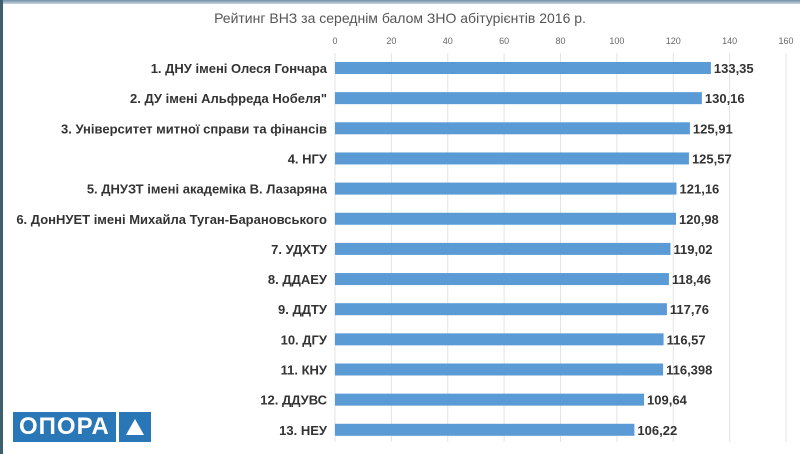 This screenshot has width=800, height=454. What do you see at coordinates (560, 41) in the screenshot?
I see `x-tick-label: 80` at bounding box center [560, 41].